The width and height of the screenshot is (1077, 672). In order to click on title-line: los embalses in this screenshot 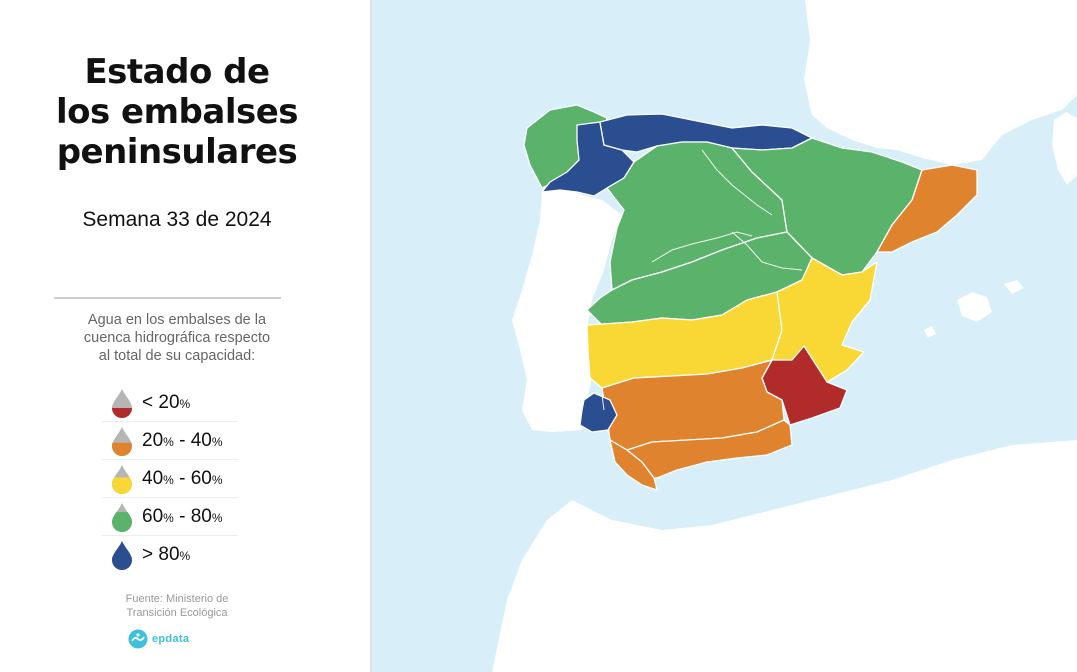, I will do `click(177, 112)`.